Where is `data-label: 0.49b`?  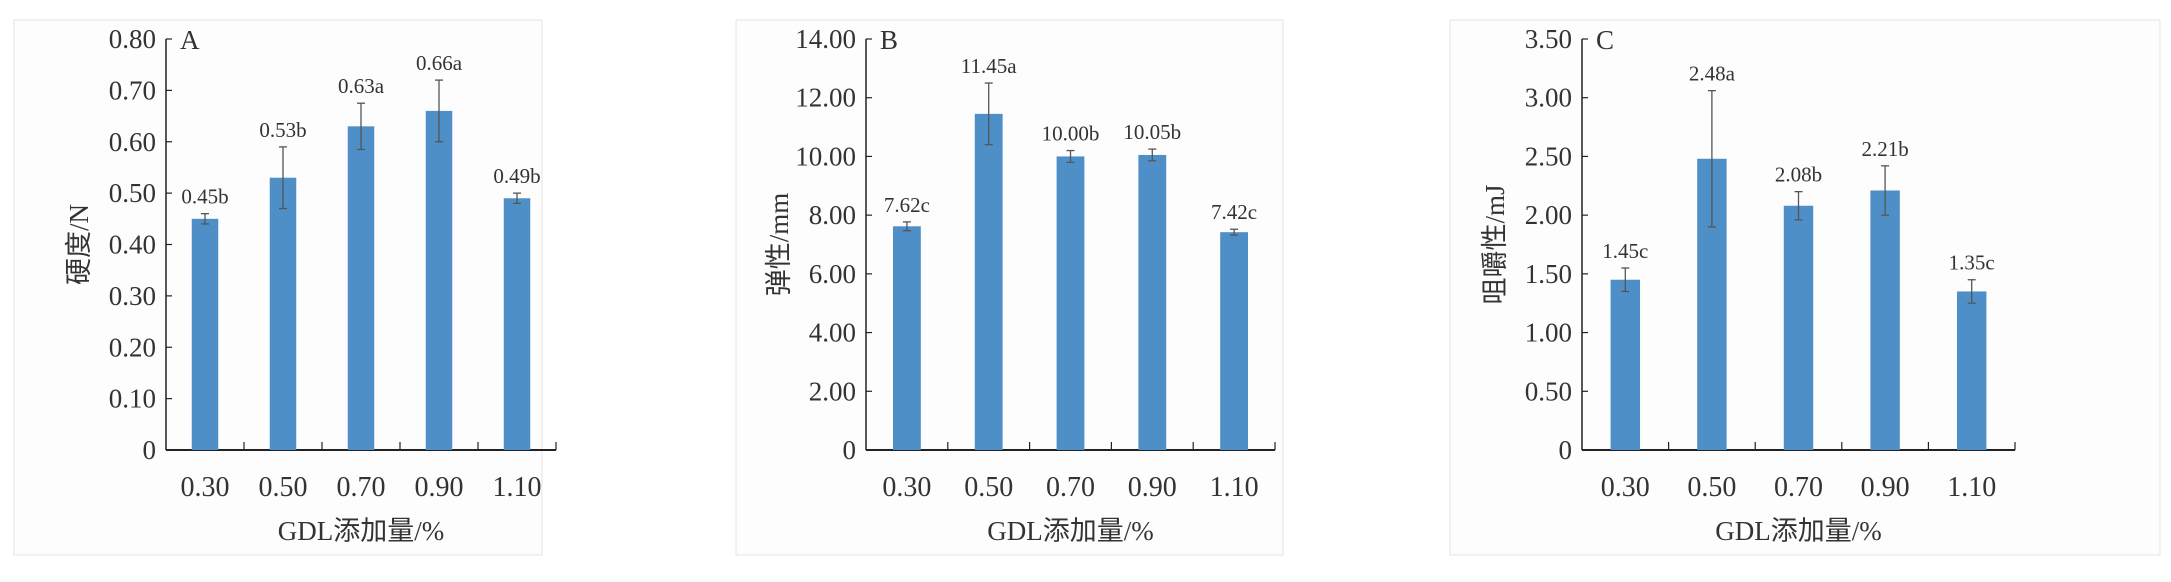
data-label: 0.49b is located at coordinates (516, 176).